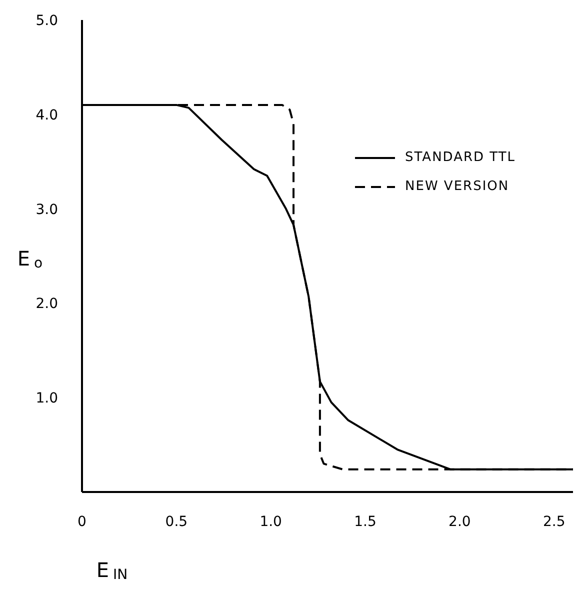 The image size is (583, 602). What do you see at coordinates (47, 210) in the screenshot?
I see `y-tick-label: 3.0` at bounding box center [47, 210].